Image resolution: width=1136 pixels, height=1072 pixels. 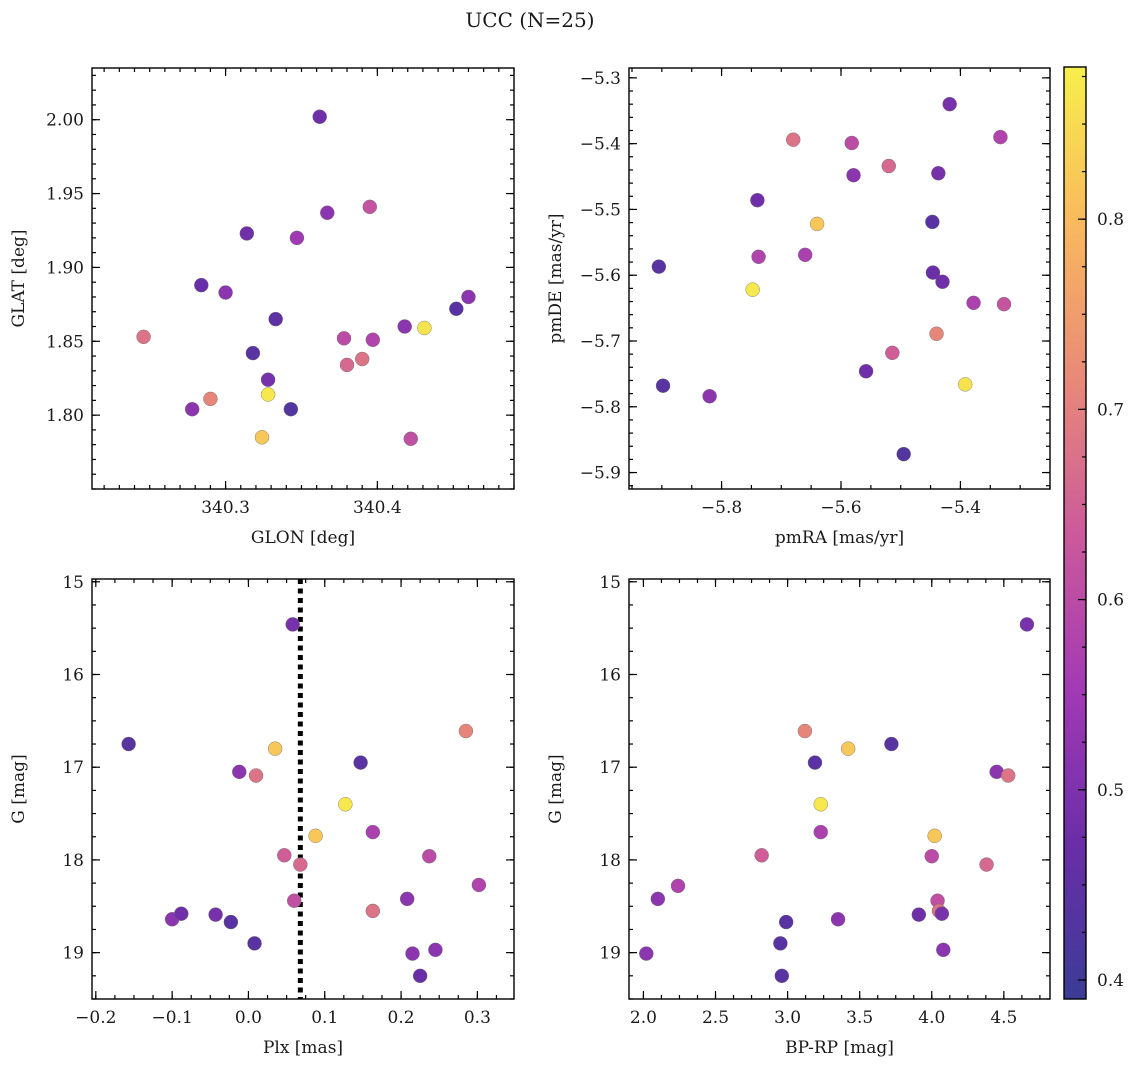 I want to click on y-tick-label: 1.95, so click(x=65, y=195).